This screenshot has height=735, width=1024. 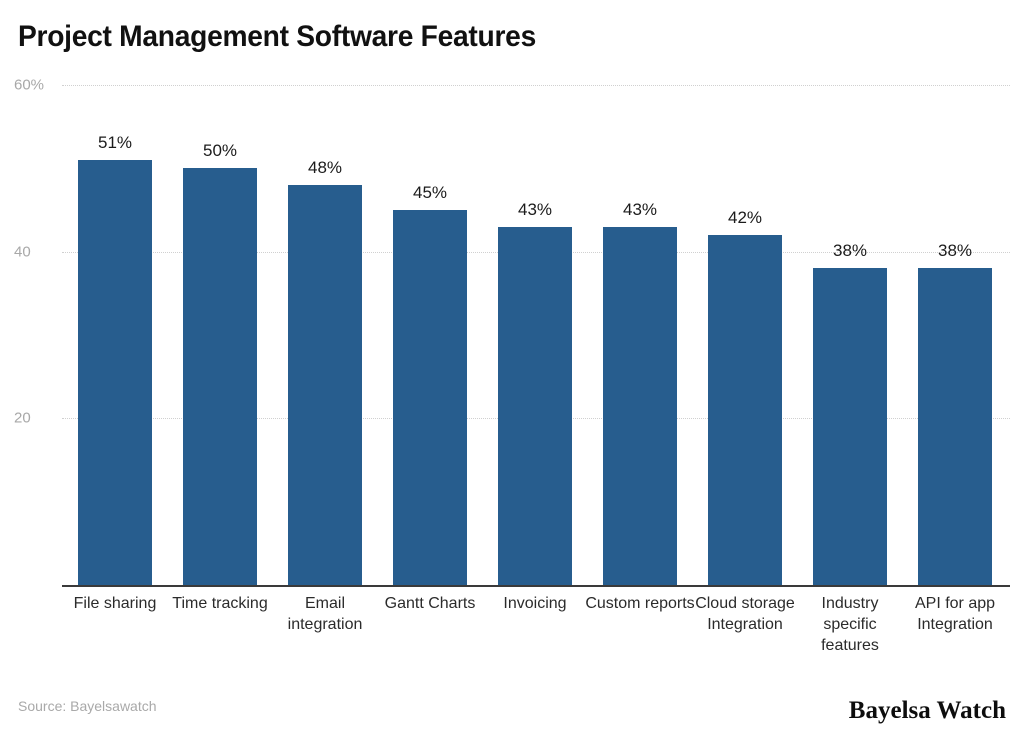 What do you see at coordinates (430, 603) in the screenshot?
I see `category-label: Gantt Charts` at bounding box center [430, 603].